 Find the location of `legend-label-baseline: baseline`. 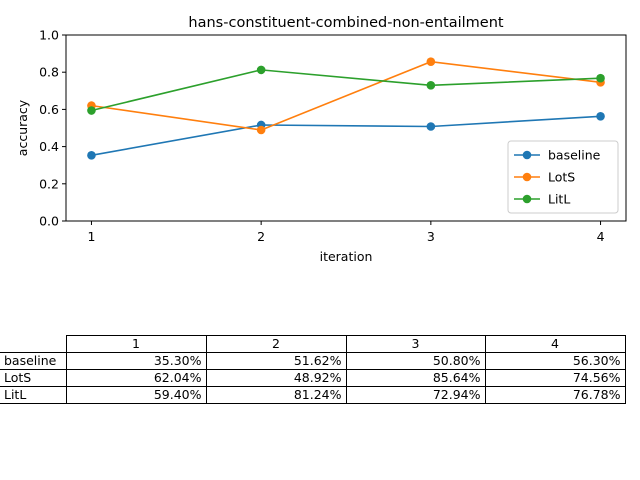

legend-label-baseline: baseline is located at coordinates (574, 155).